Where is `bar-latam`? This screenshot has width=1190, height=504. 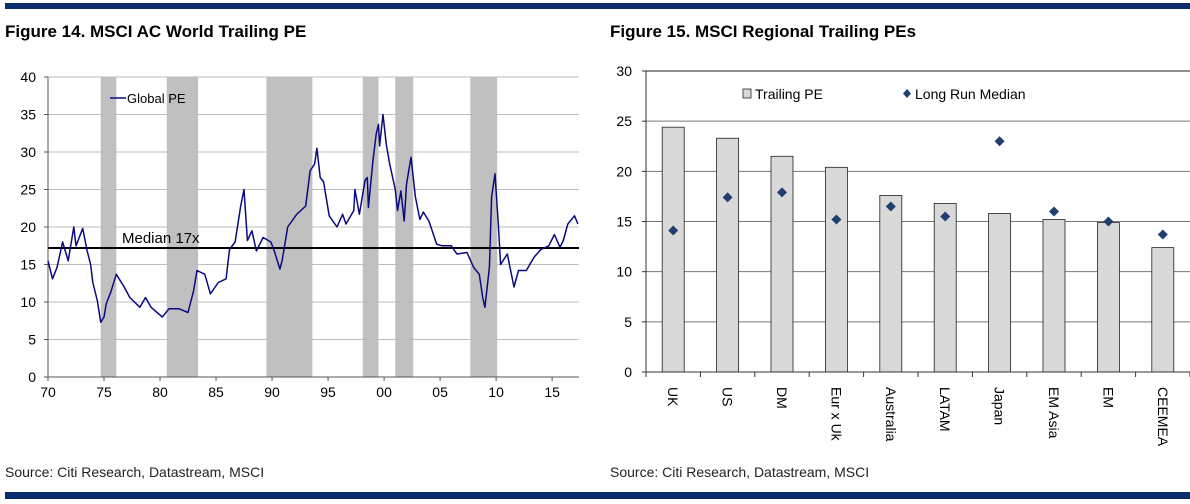 bar-latam is located at coordinates (945, 288).